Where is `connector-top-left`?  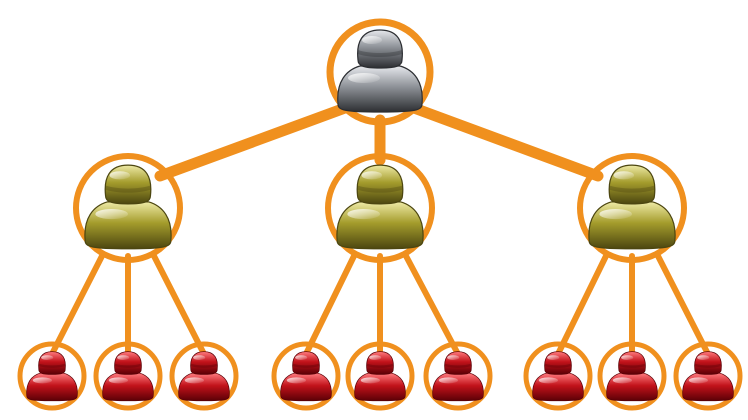 connector-top-left is located at coordinates (252, 142).